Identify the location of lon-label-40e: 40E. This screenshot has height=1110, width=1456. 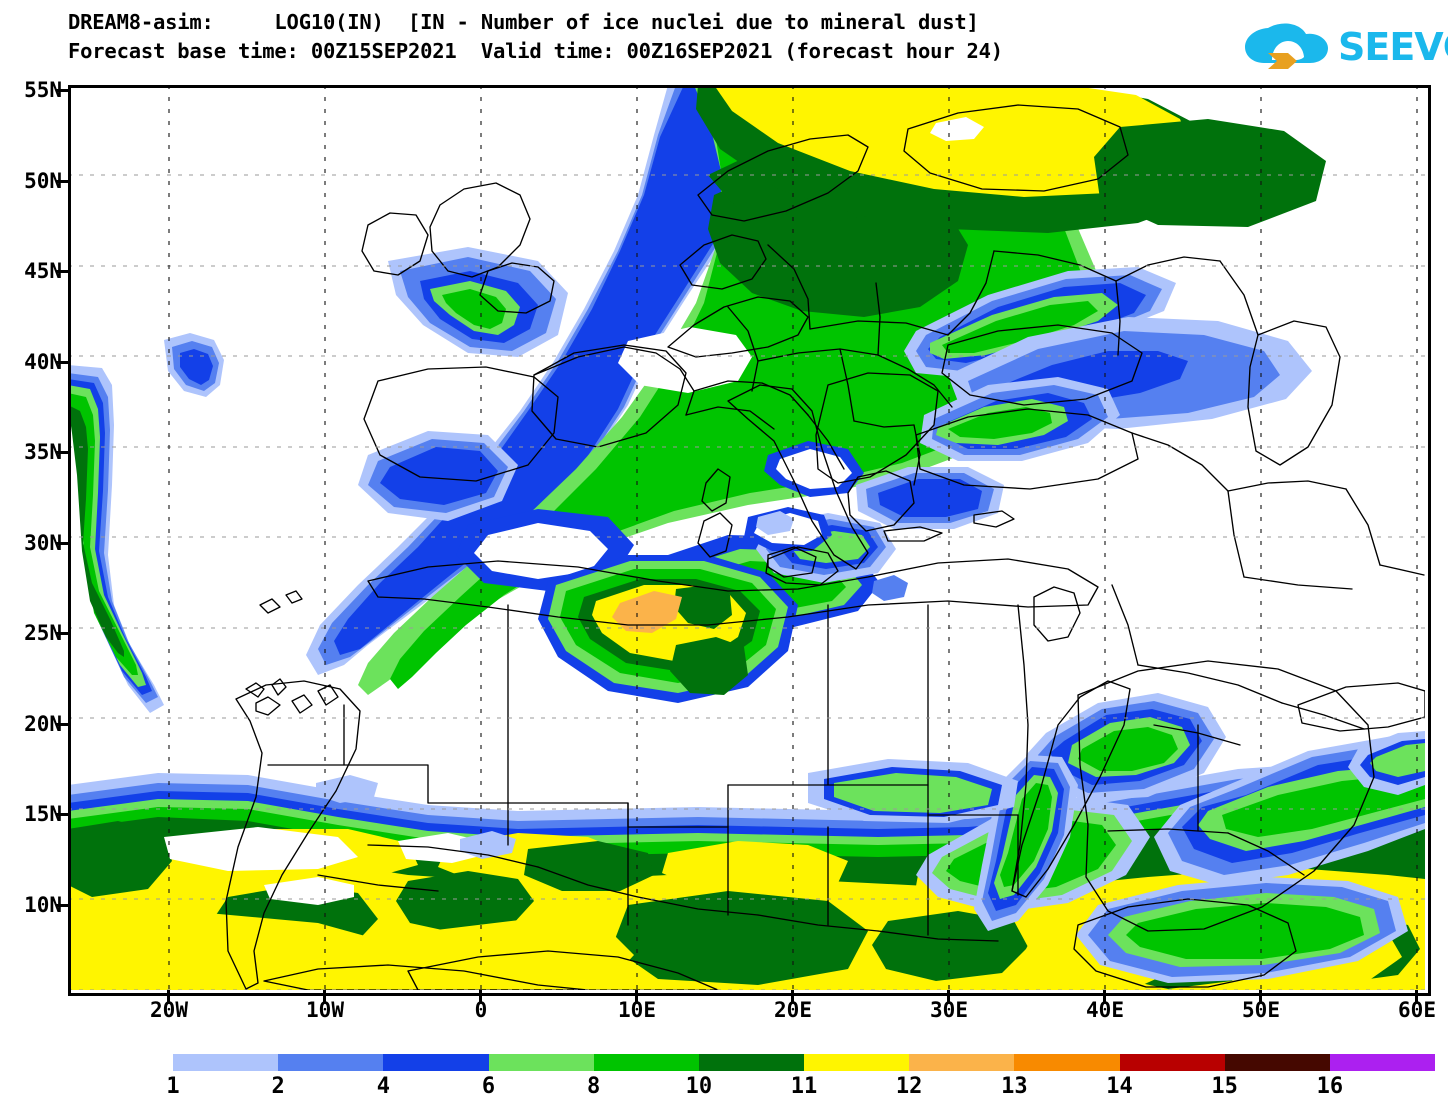
(1105, 1010).